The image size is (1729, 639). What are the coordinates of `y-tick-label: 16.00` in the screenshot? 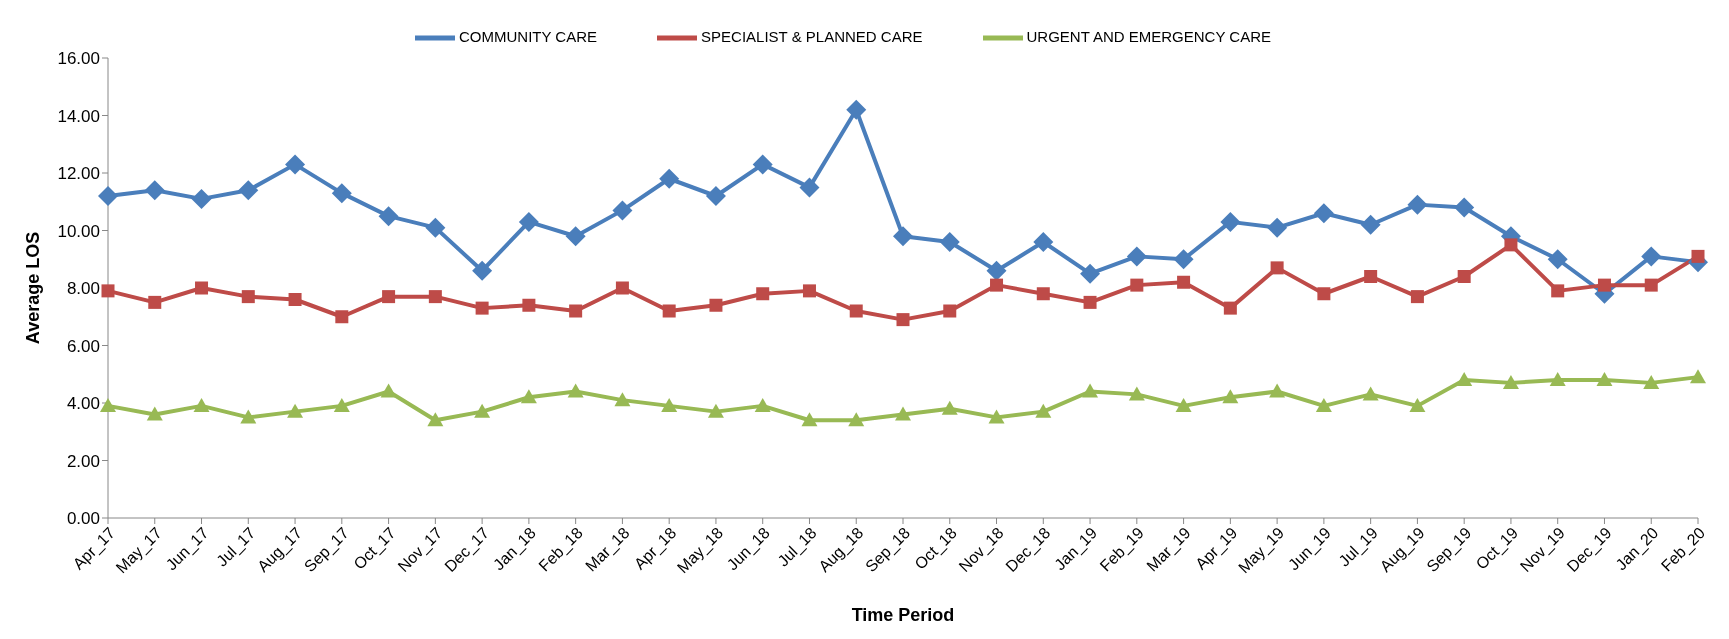 It's located at (78, 59).